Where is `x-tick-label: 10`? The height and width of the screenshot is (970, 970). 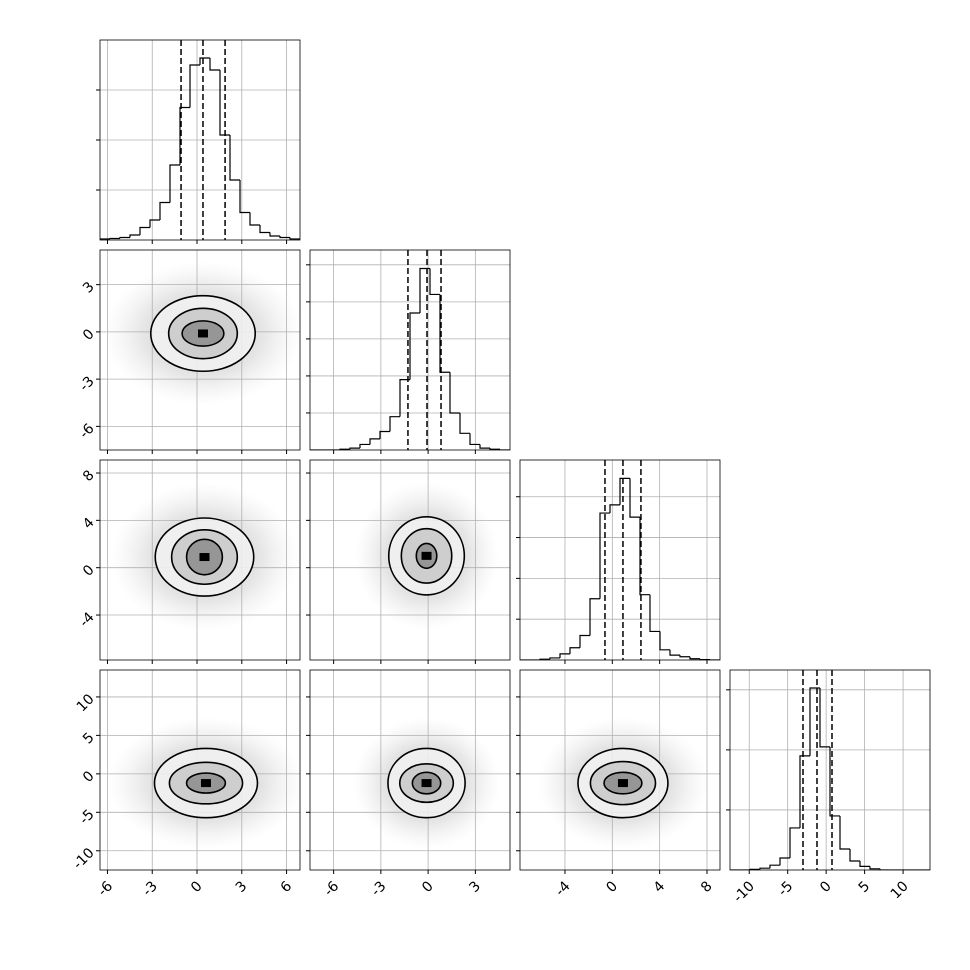 x-tick-label: 10 is located at coordinates (900, 890).